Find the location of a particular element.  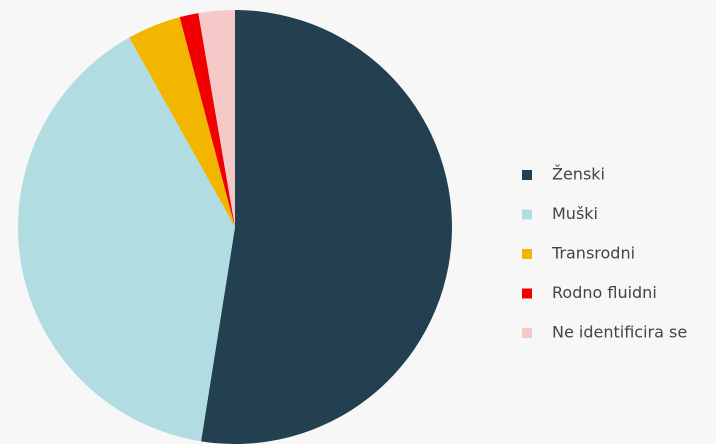

legend-label: Transrodni is located at coordinates (593, 253).